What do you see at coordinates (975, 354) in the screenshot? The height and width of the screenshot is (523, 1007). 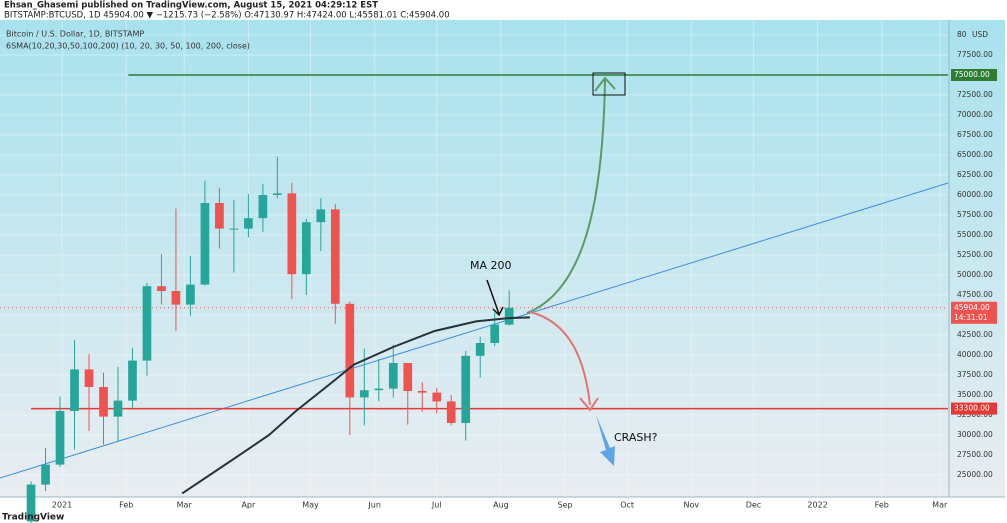 I see `y-tick-label: 40000.00` at bounding box center [975, 354].